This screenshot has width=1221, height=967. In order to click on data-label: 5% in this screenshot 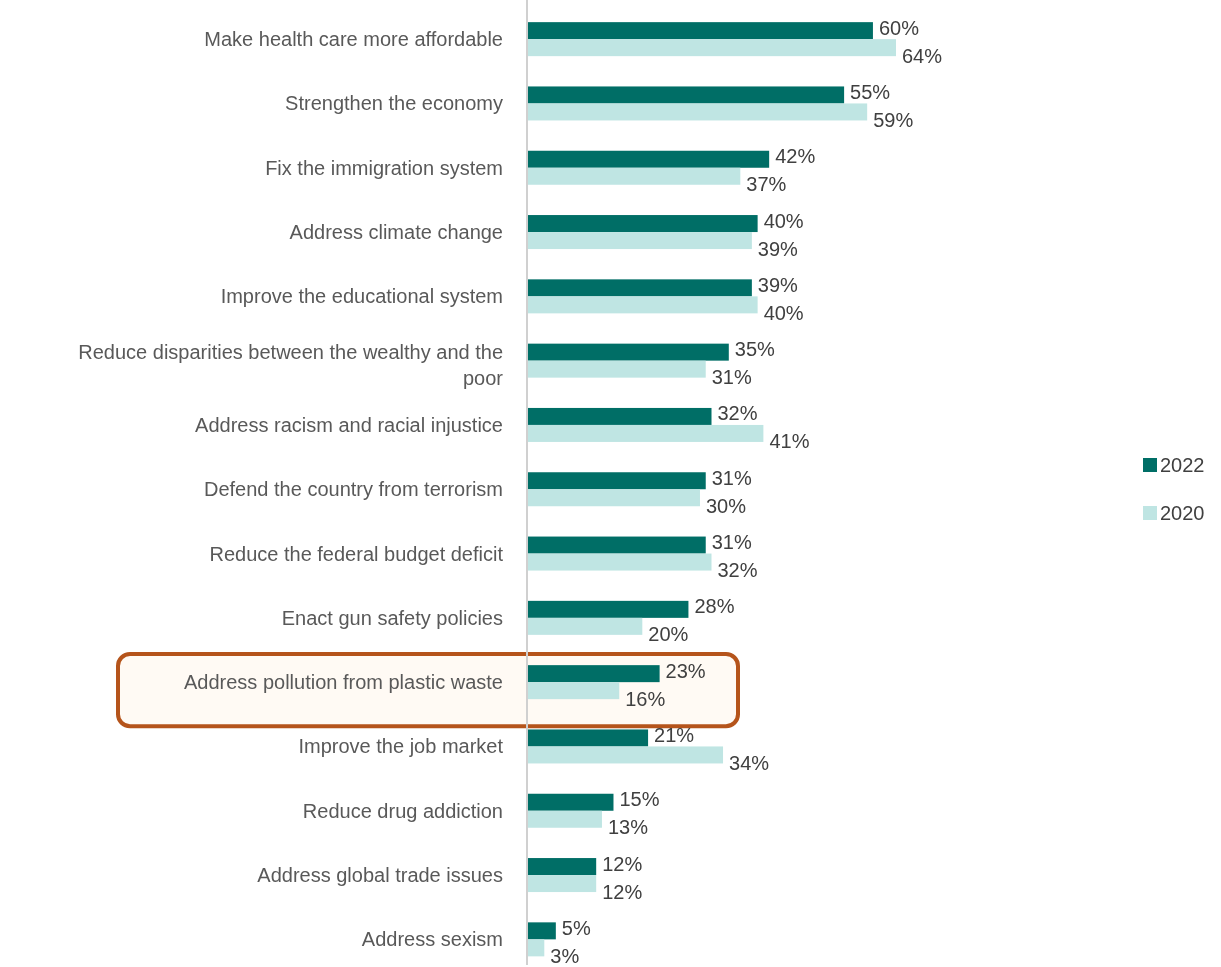, I will do `click(576, 927)`.